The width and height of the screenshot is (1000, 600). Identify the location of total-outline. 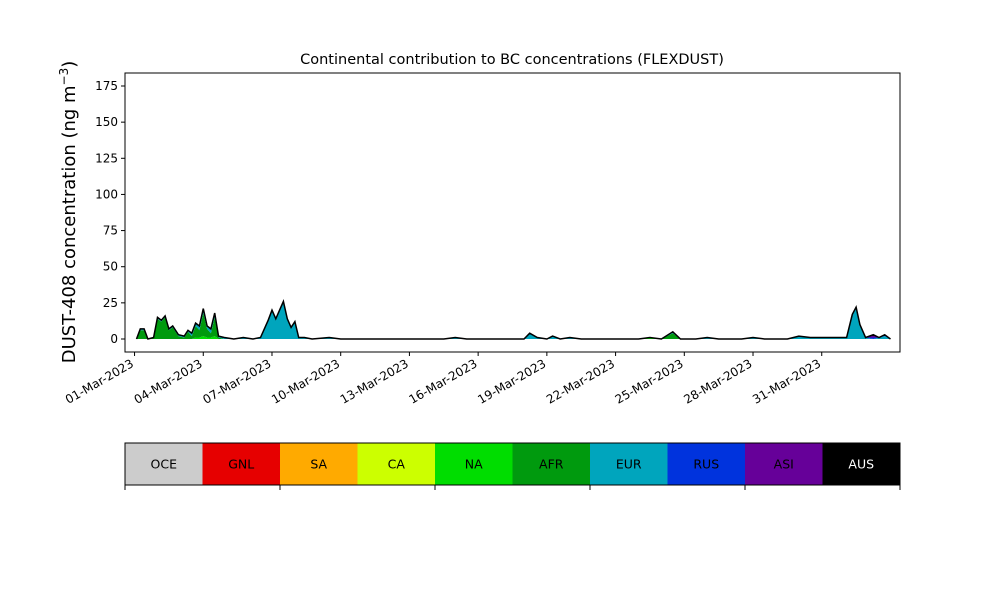
(513, 319).